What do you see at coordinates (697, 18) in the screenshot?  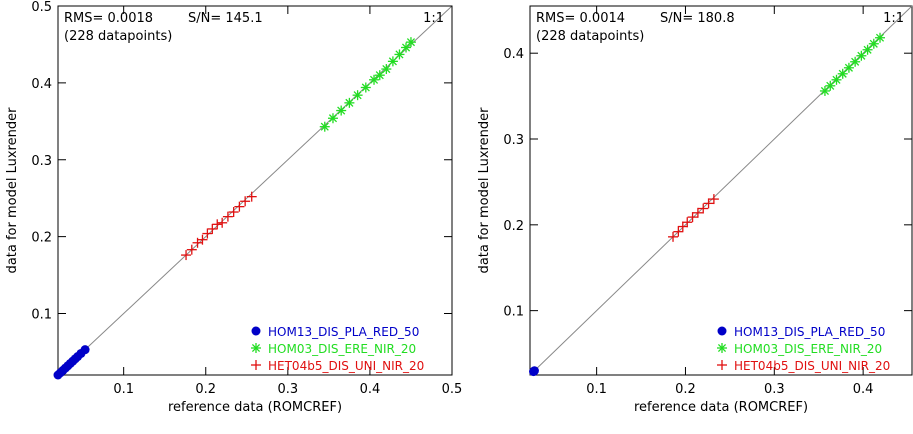 I see `sn-text: S/N= 180.8` at bounding box center [697, 18].